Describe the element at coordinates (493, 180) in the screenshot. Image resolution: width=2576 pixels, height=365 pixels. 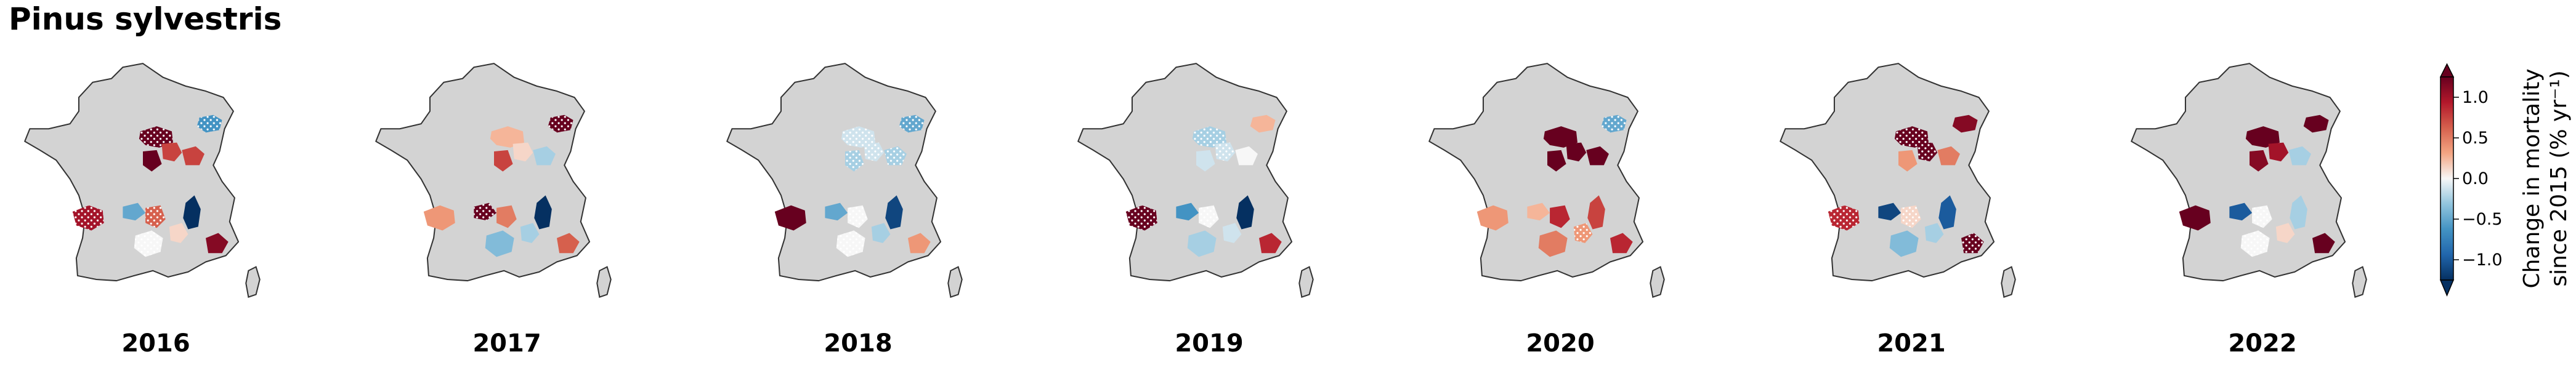
I see `map-panel-2017` at that location.